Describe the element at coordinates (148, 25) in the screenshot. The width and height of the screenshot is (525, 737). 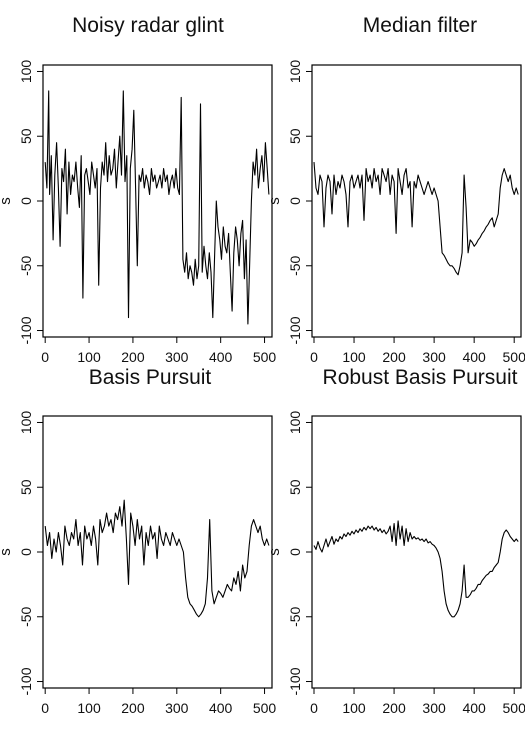
I see `chart-title: Noisy radar glint` at that location.